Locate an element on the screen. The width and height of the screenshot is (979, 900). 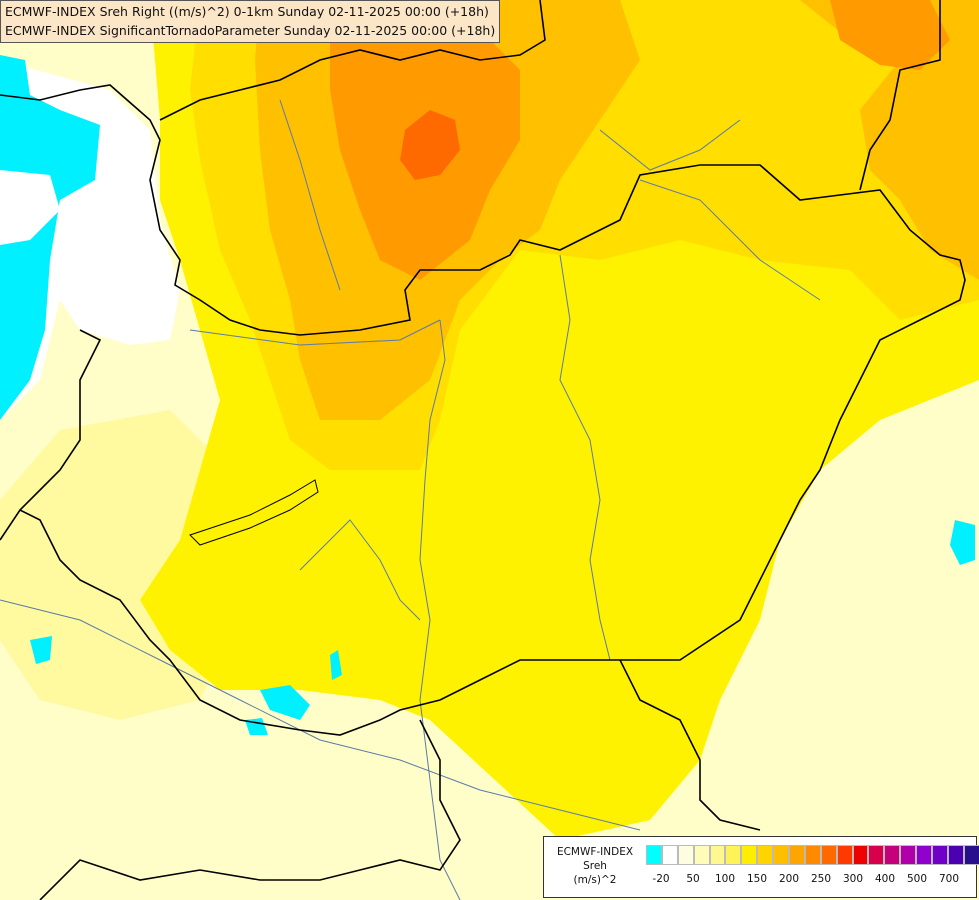
orange-region-northeast is located at coordinates (890, 35).